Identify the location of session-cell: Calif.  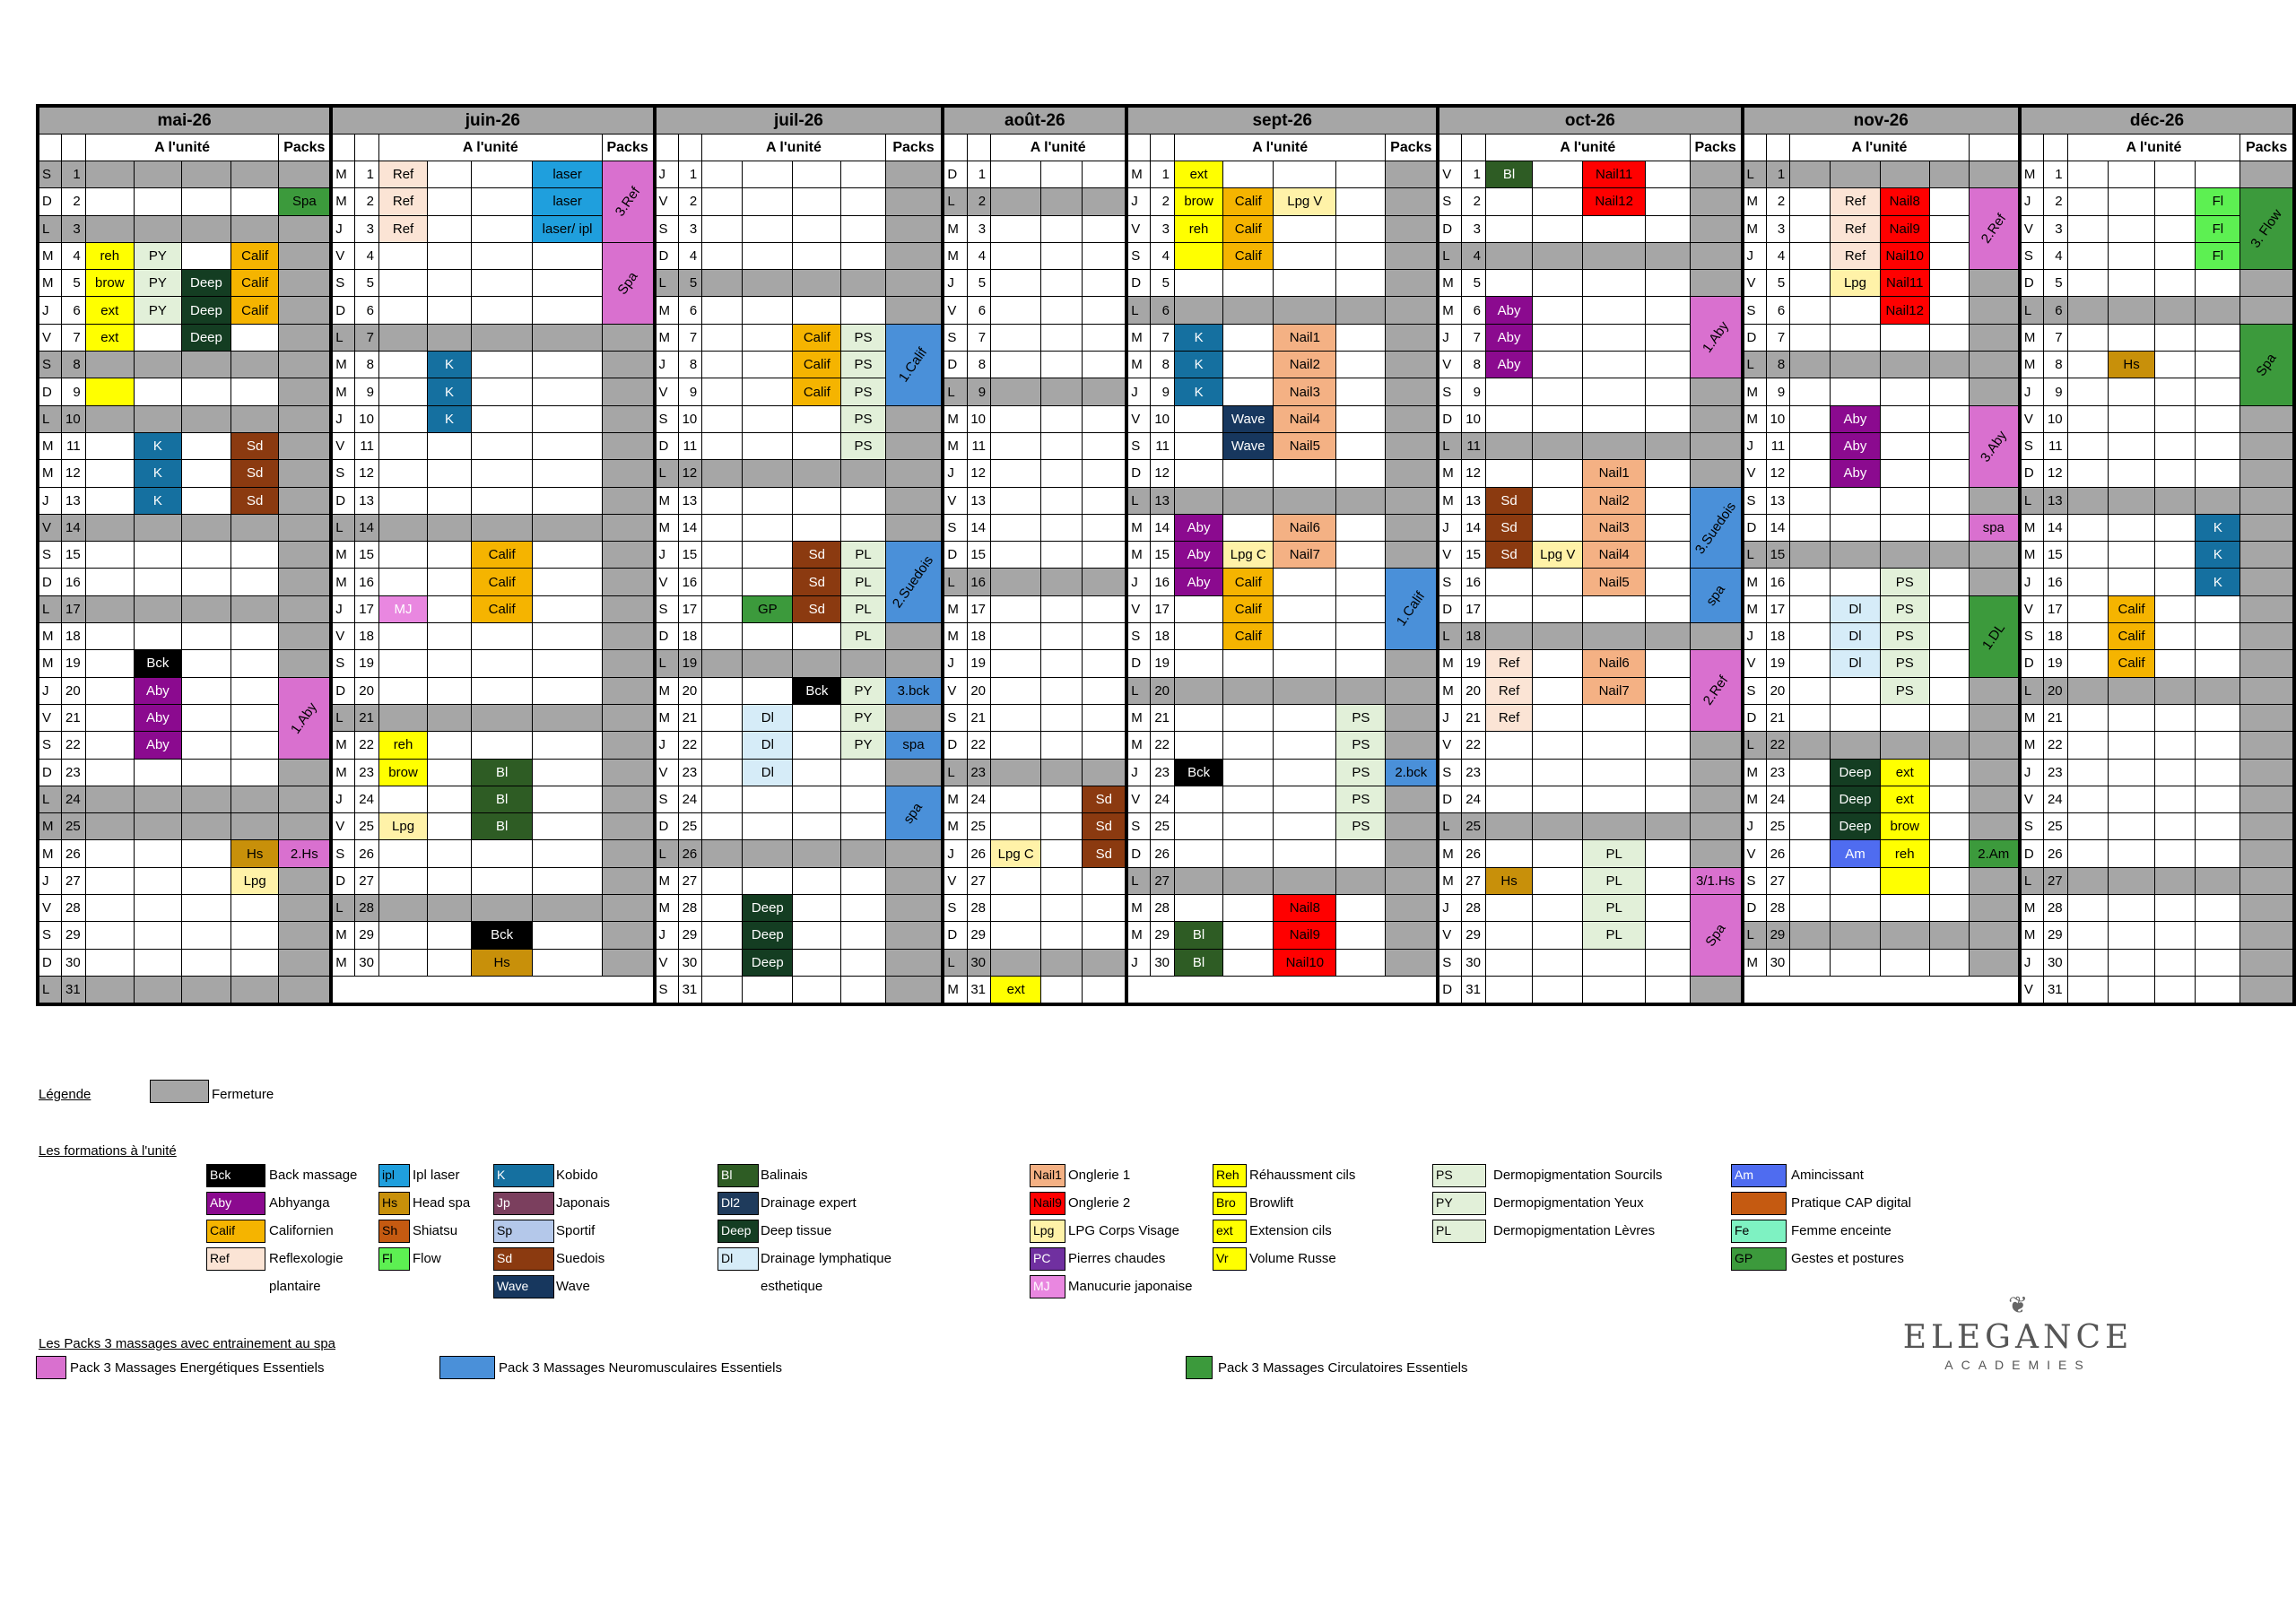
(2131, 636).